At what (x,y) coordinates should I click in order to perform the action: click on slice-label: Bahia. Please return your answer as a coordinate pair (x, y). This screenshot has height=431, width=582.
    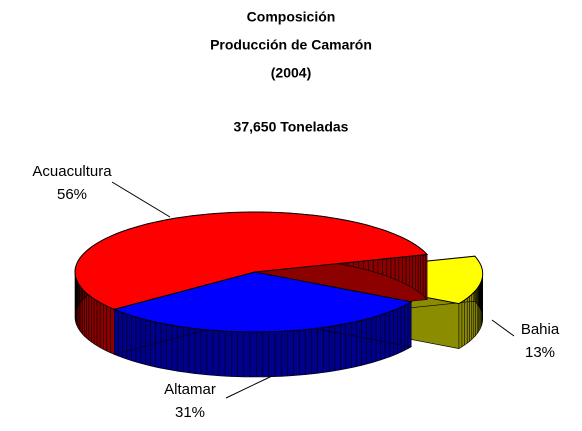
    Looking at the image, I should click on (540, 329).